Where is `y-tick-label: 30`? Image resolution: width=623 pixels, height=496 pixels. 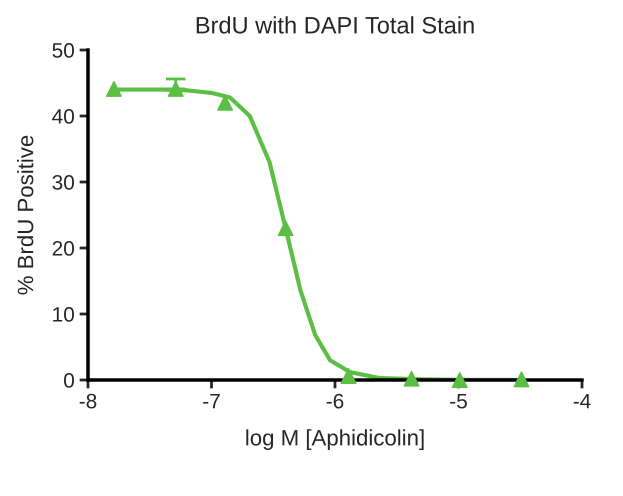
y-tick-label: 30 is located at coordinates (63, 182).